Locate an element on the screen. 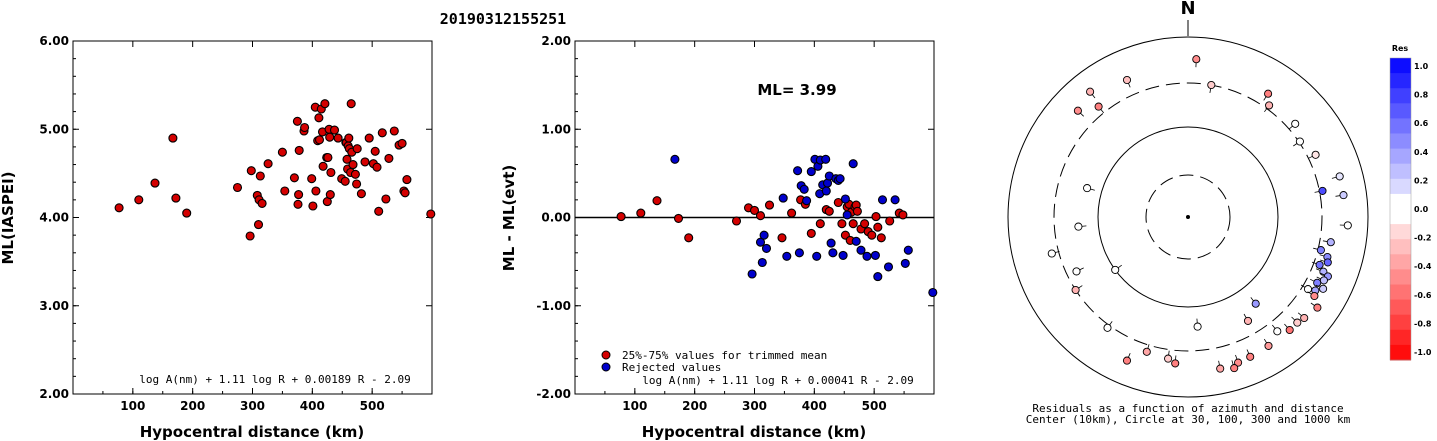  colorbar-tick-label: 1.0 is located at coordinates (1421, 66).